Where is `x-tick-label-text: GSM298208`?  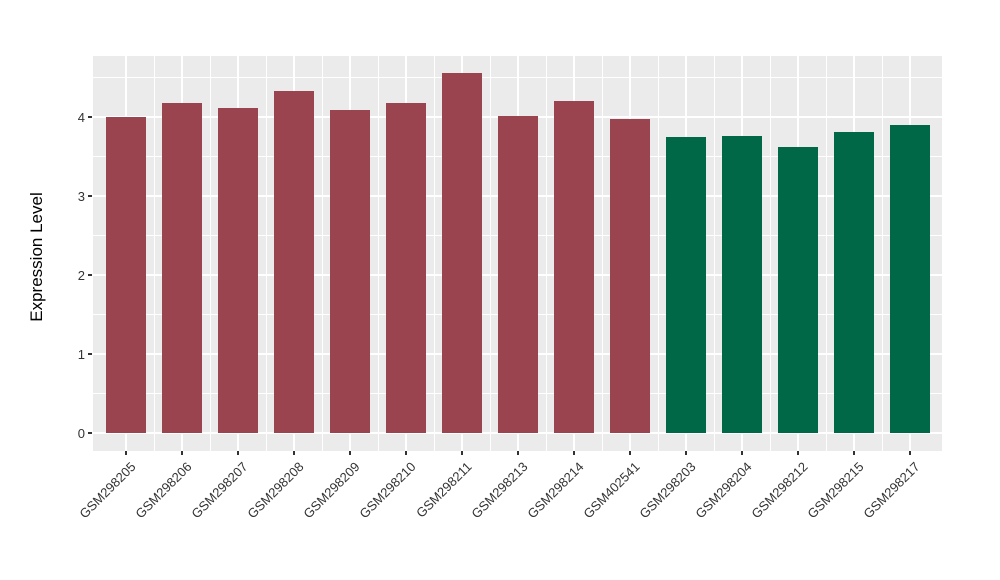 x-tick-label-text: GSM298208 is located at coordinates (275, 490).